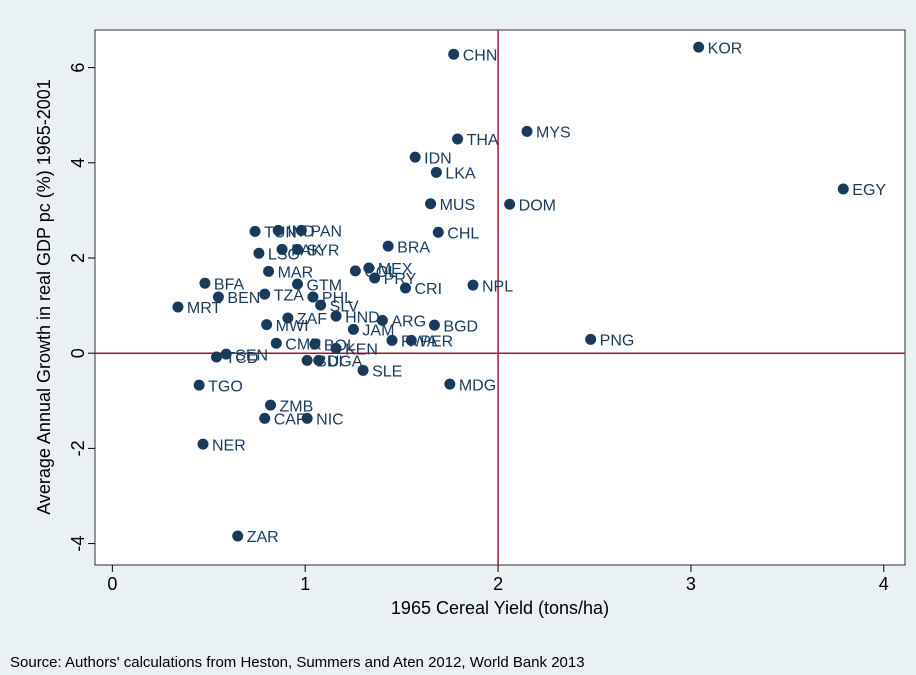 The height and width of the screenshot is (675, 916). Describe the element at coordinates (112, 584) in the screenshot. I see `x-tick-label: 0` at that location.